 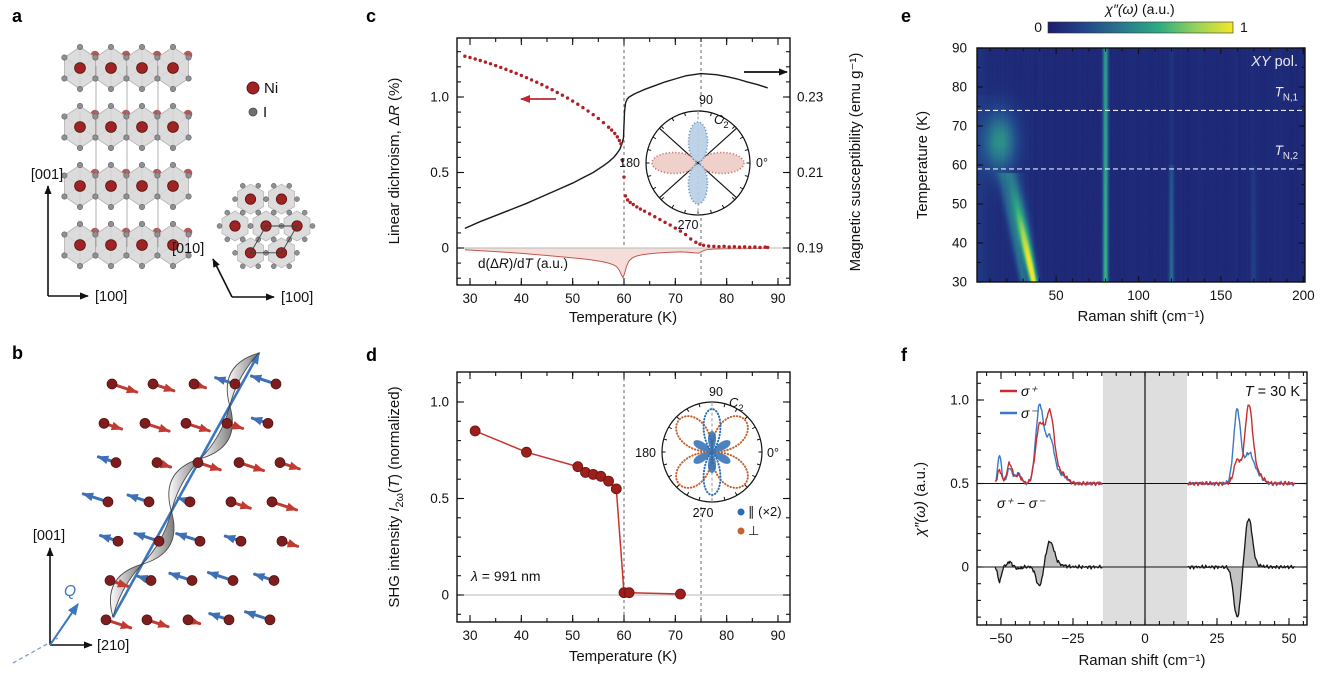 What do you see at coordinates (736, 404) in the screenshot?
I see `polar-label-c2: C2` at bounding box center [736, 404].